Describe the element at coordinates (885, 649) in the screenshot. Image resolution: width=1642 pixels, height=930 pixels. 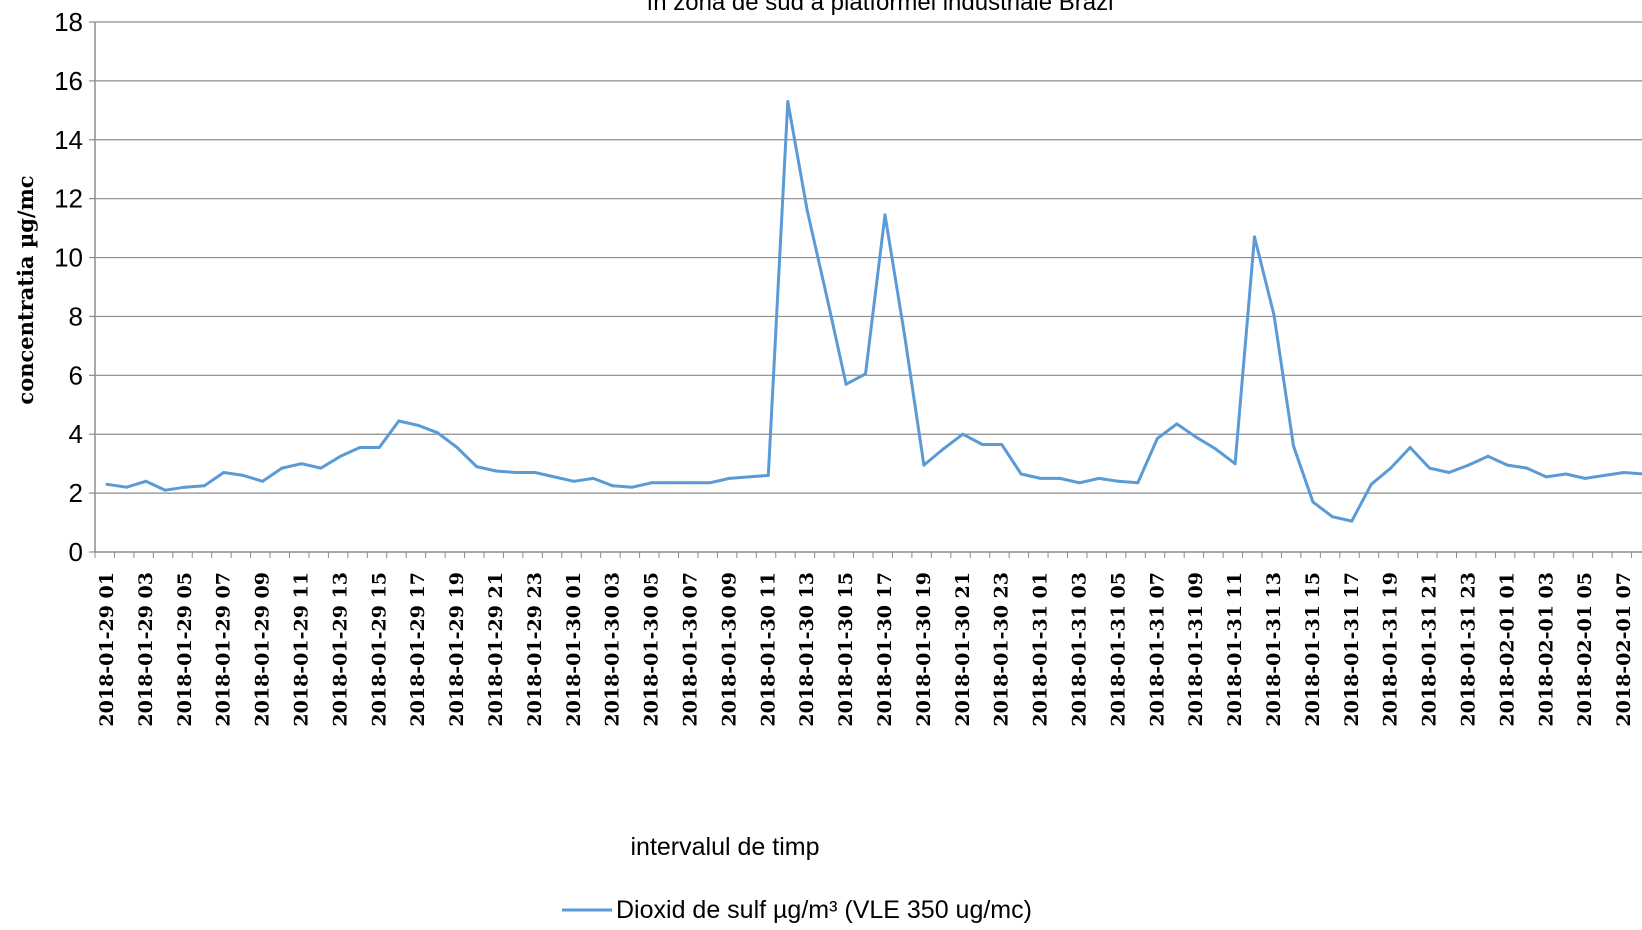
I see `x-tick-label: 2018-01-30 17` at that location.